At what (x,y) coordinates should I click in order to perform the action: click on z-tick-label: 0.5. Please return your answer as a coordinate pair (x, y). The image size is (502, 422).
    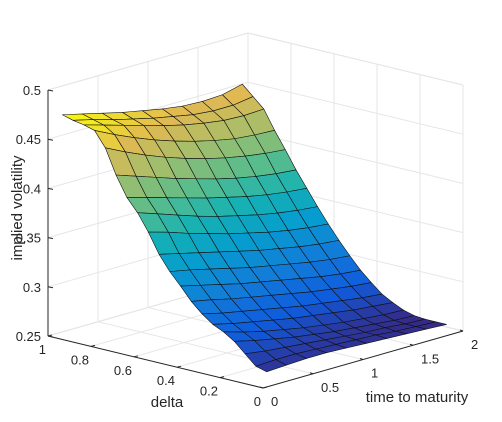
    Looking at the image, I should click on (32, 90).